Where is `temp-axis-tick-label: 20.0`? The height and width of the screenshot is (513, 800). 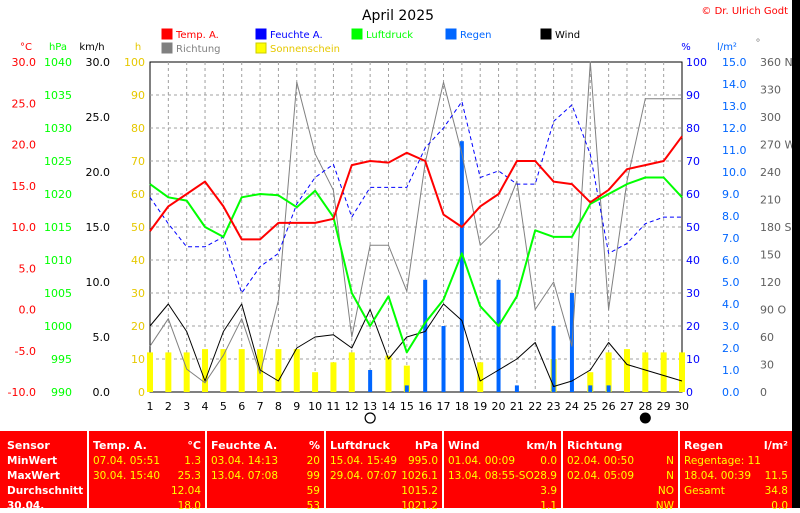 temp-axis-tick-label: 20.0 is located at coordinates (24, 145).